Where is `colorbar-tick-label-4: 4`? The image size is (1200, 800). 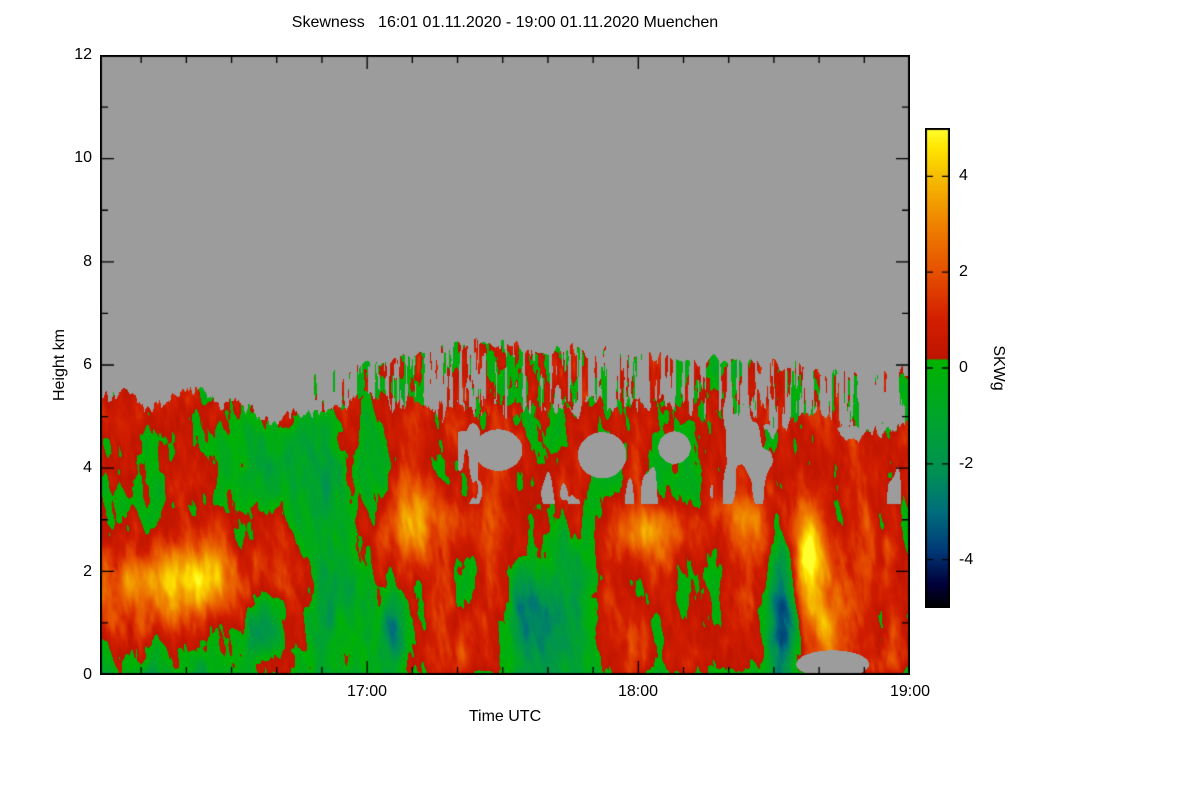 colorbar-tick-label-4: 4 is located at coordinates (963, 175).